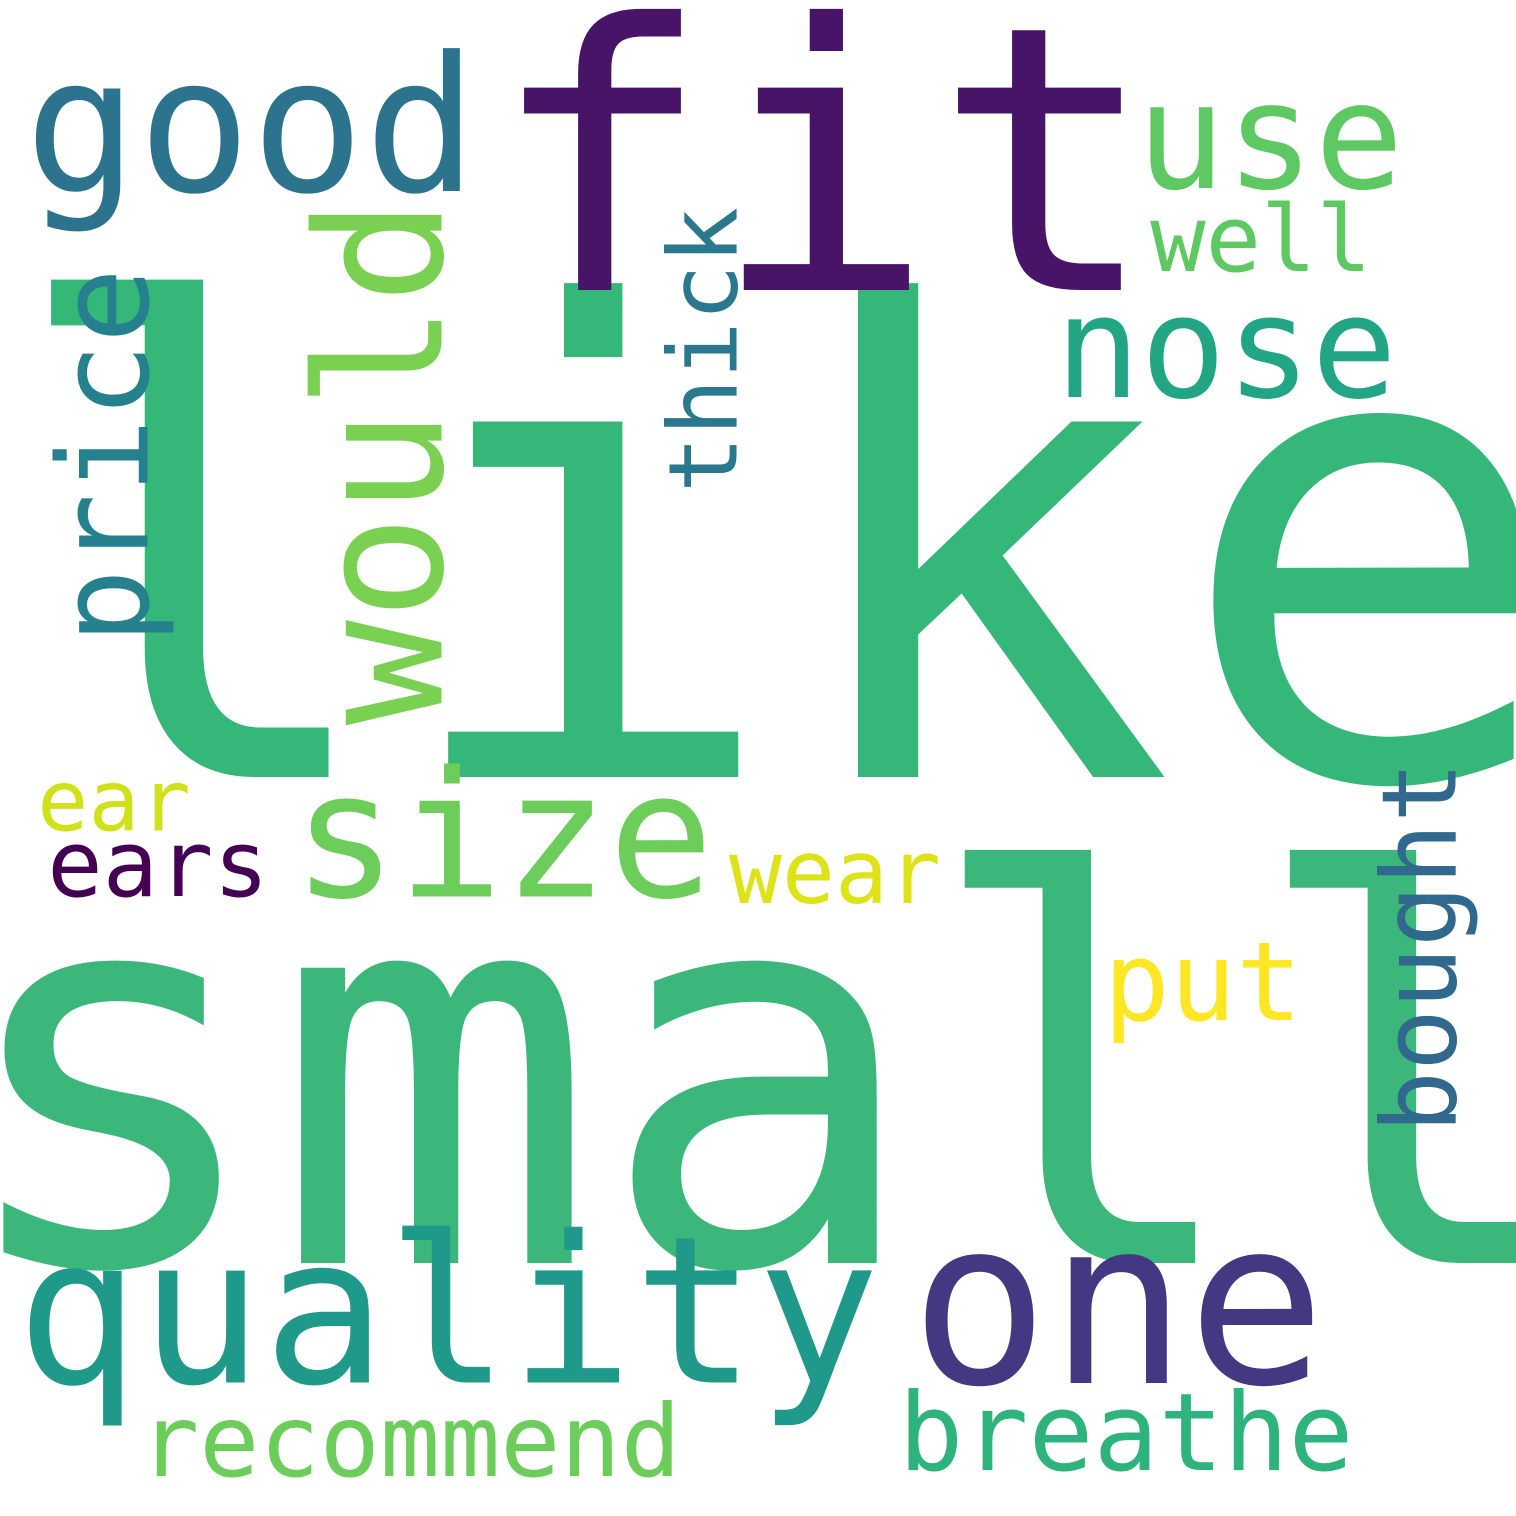 The width and height of the screenshot is (1516, 1516). I want to click on word-nose: nose, so click(1226, 348).